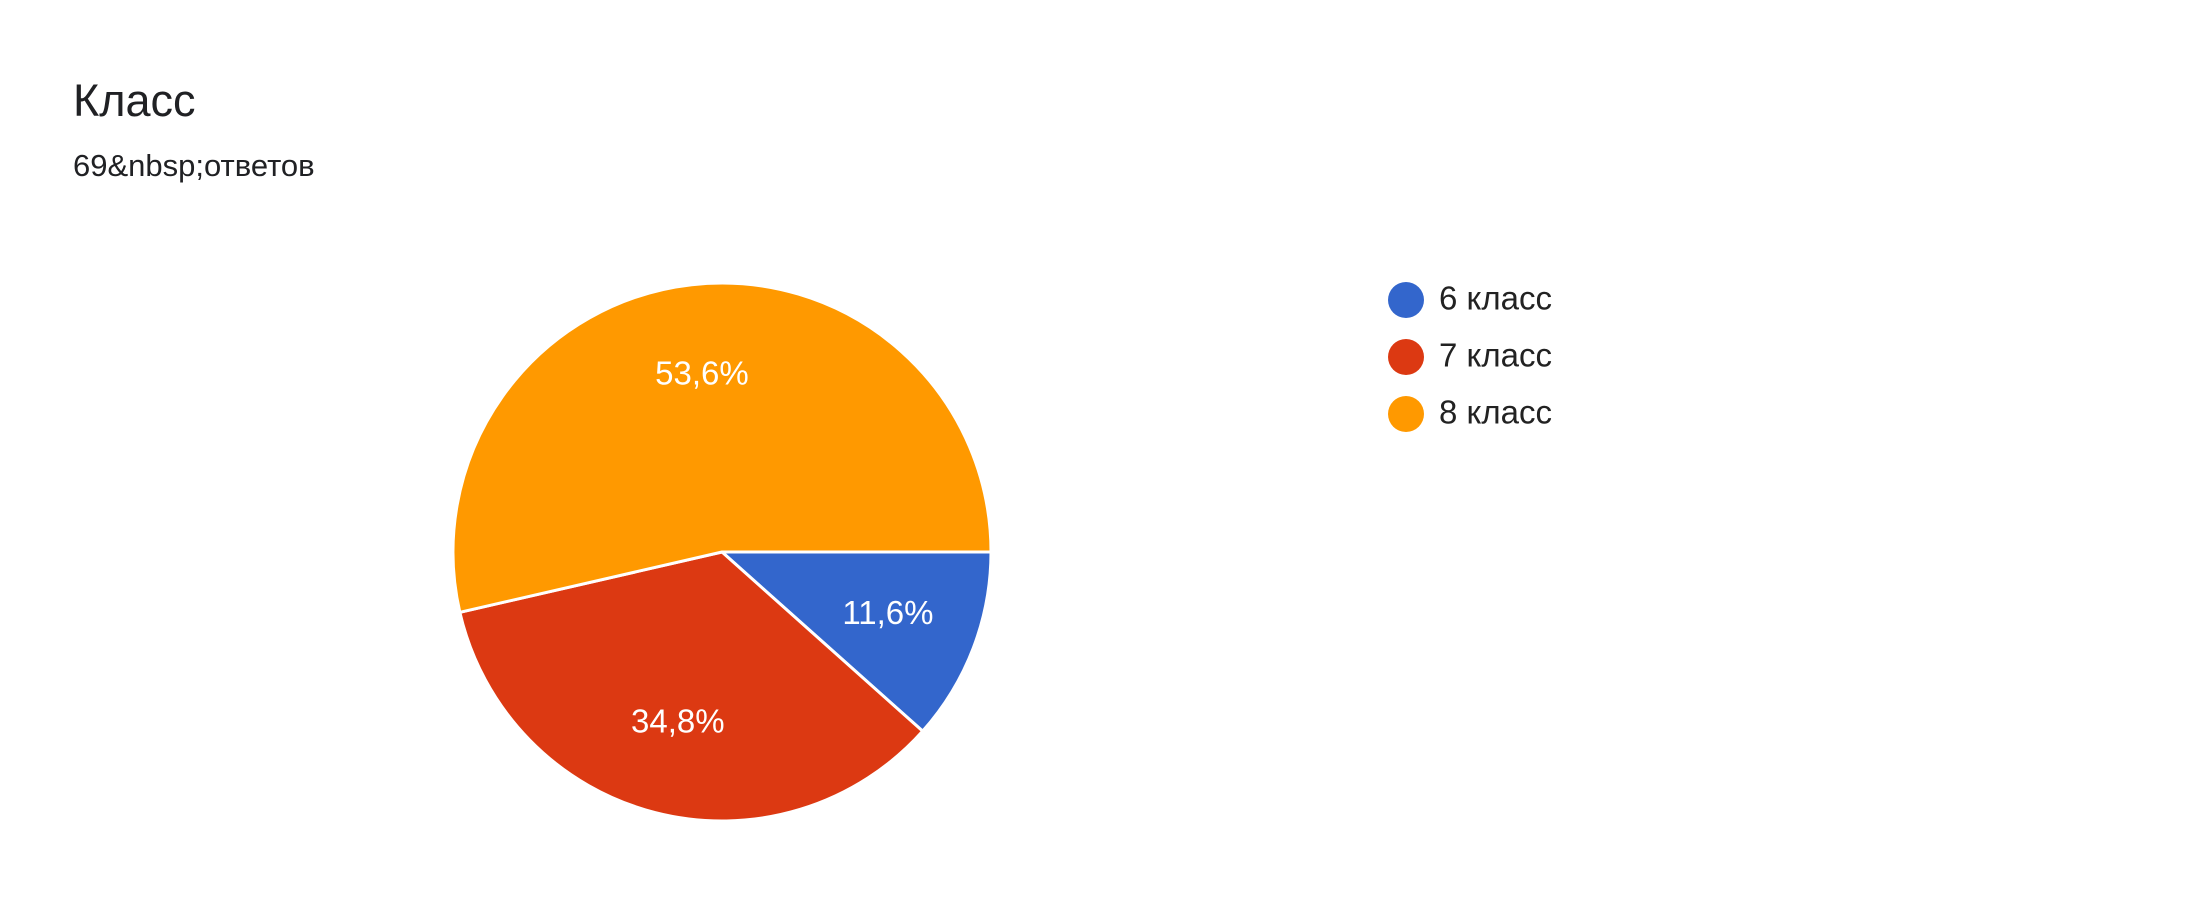  What do you see at coordinates (1495, 298) in the screenshot?
I see `legend-label: 6 класс` at bounding box center [1495, 298].